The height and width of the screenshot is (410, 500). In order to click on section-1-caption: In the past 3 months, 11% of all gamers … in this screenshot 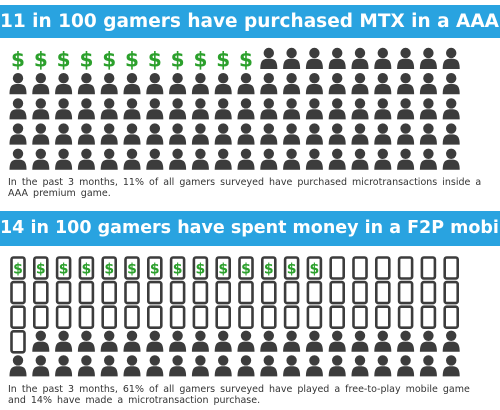, I will do `click(245, 188)`.